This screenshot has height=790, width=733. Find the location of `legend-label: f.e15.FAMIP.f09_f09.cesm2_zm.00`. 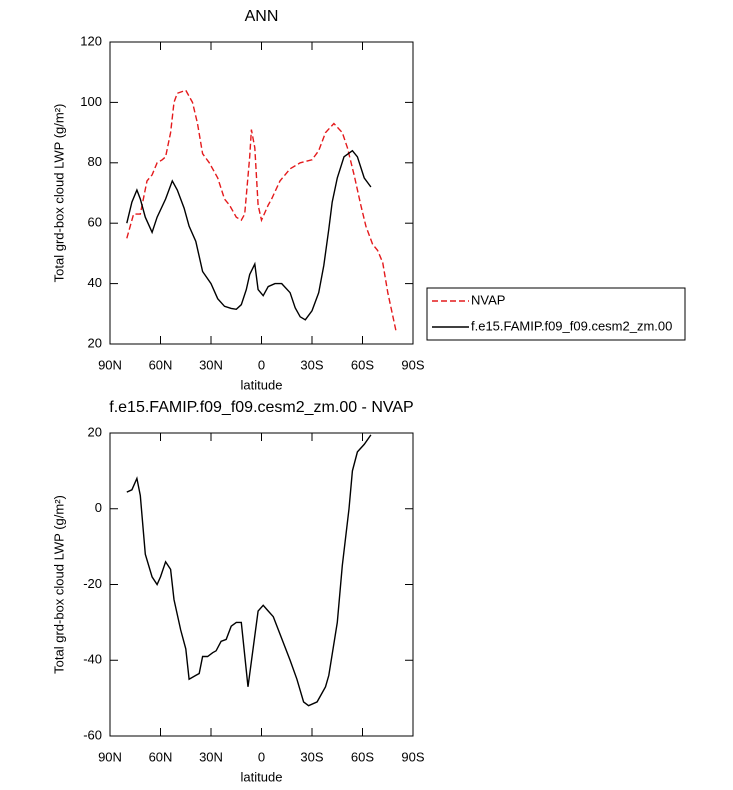

legend-label: f.e15.FAMIP.f09_f09.cesm2_zm.00 is located at coordinates (571, 325).